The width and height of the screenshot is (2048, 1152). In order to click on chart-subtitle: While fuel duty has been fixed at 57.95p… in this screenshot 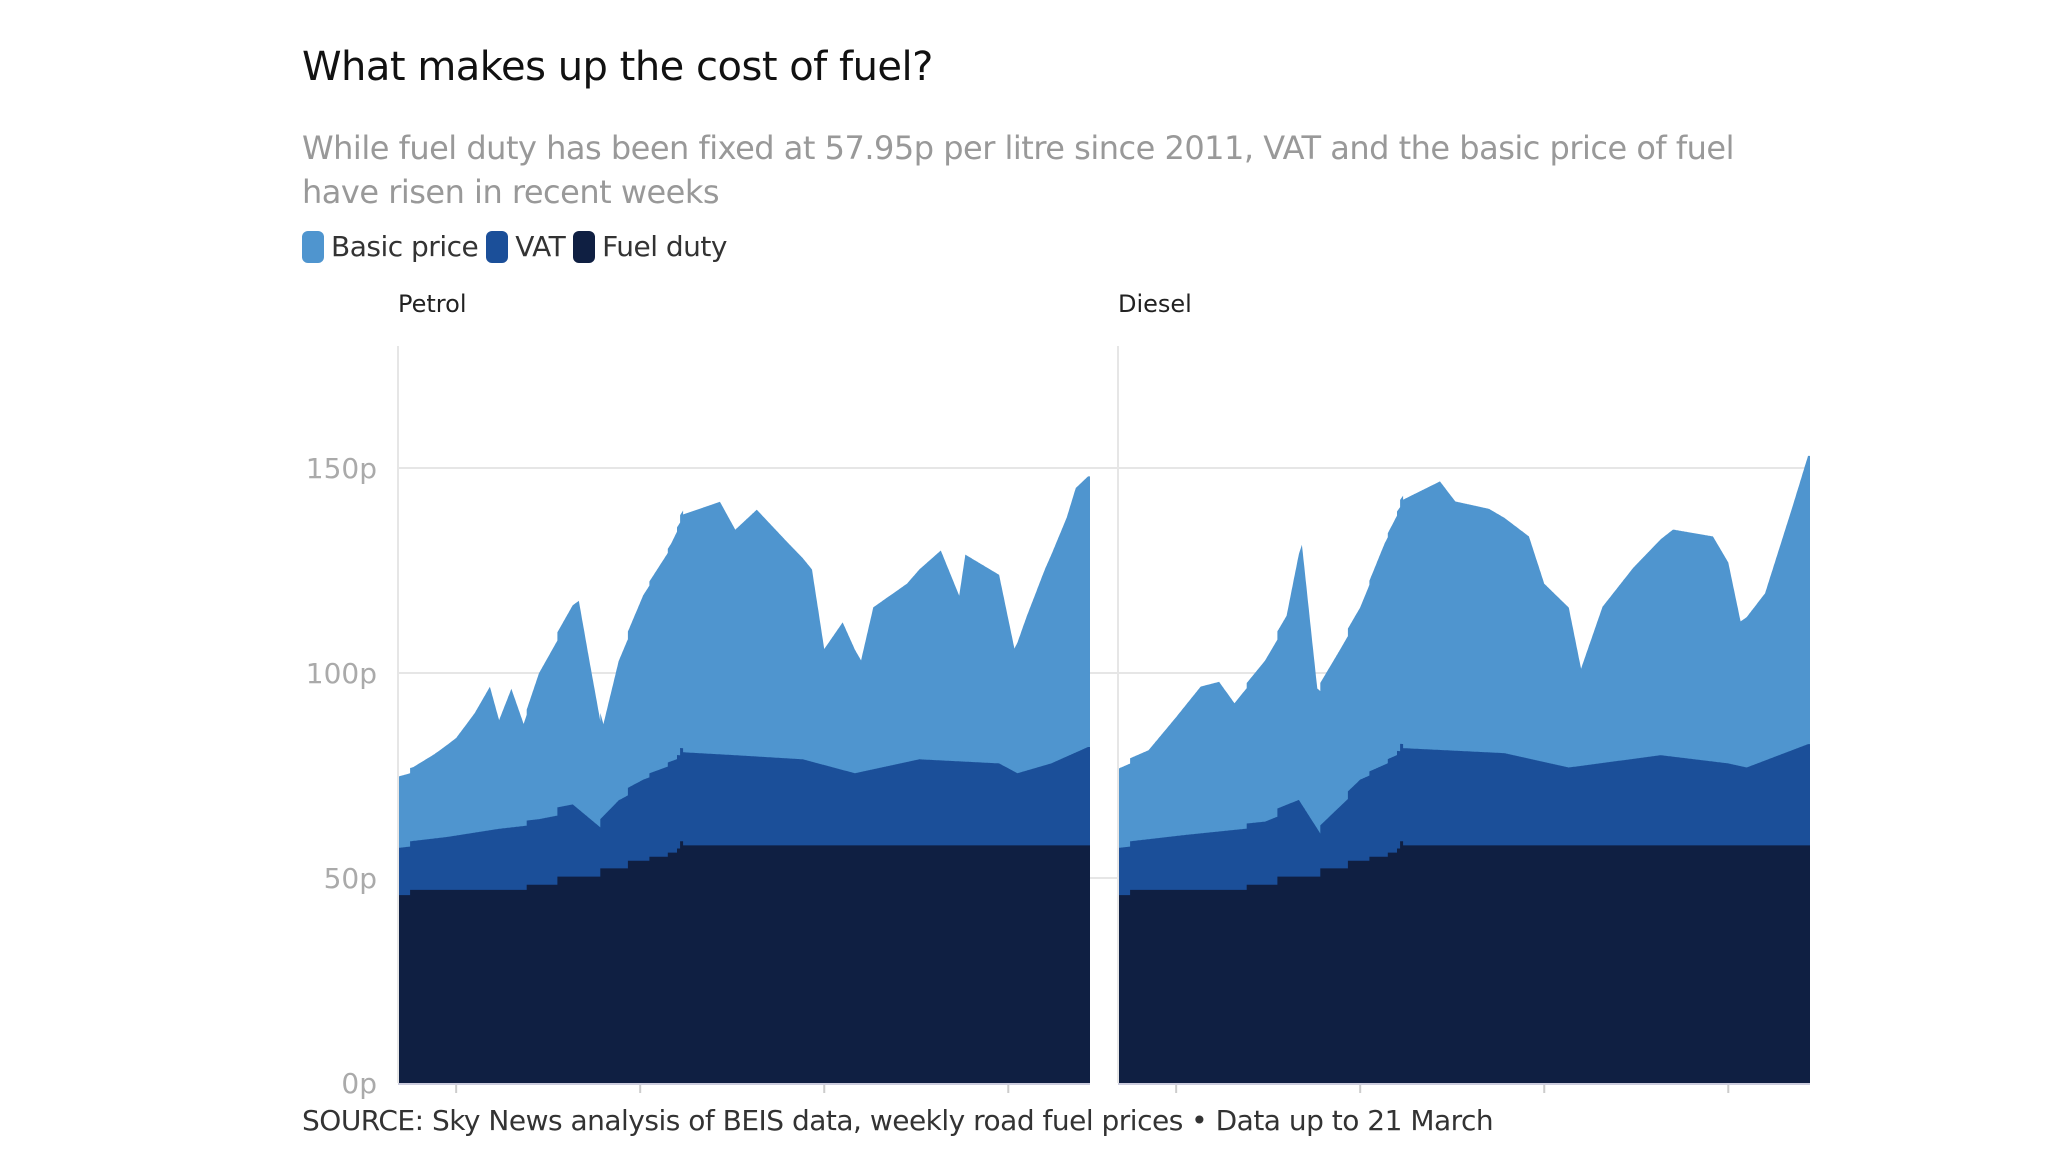, I will do `click(1018, 170)`.